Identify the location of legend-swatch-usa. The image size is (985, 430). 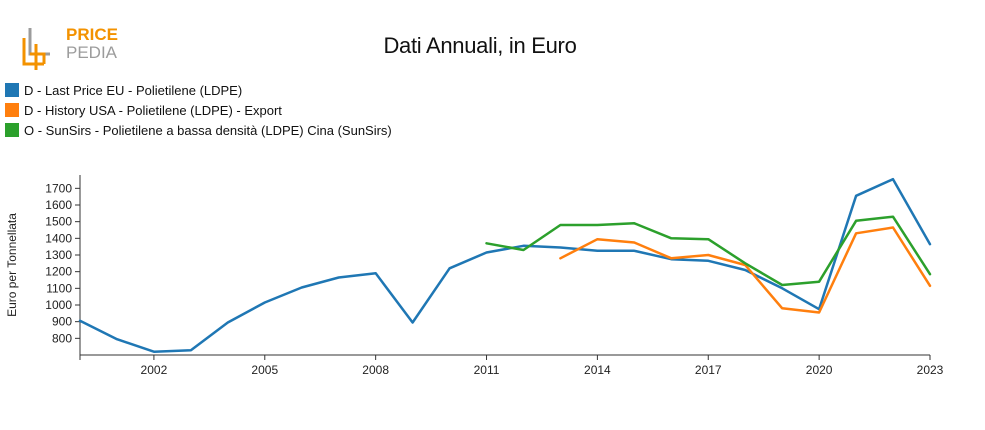
(12, 110).